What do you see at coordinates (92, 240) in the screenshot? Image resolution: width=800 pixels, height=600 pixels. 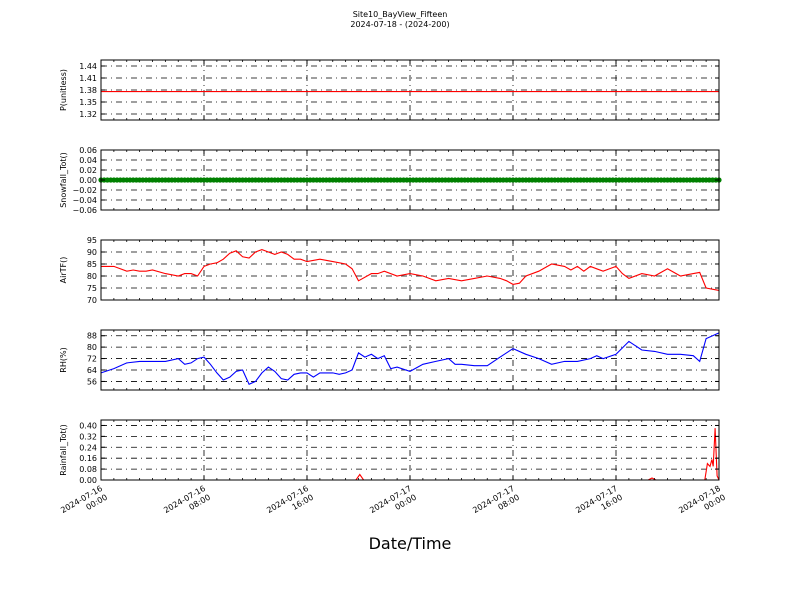 I see `y-tick-label: 95` at bounding box center [92, 240].